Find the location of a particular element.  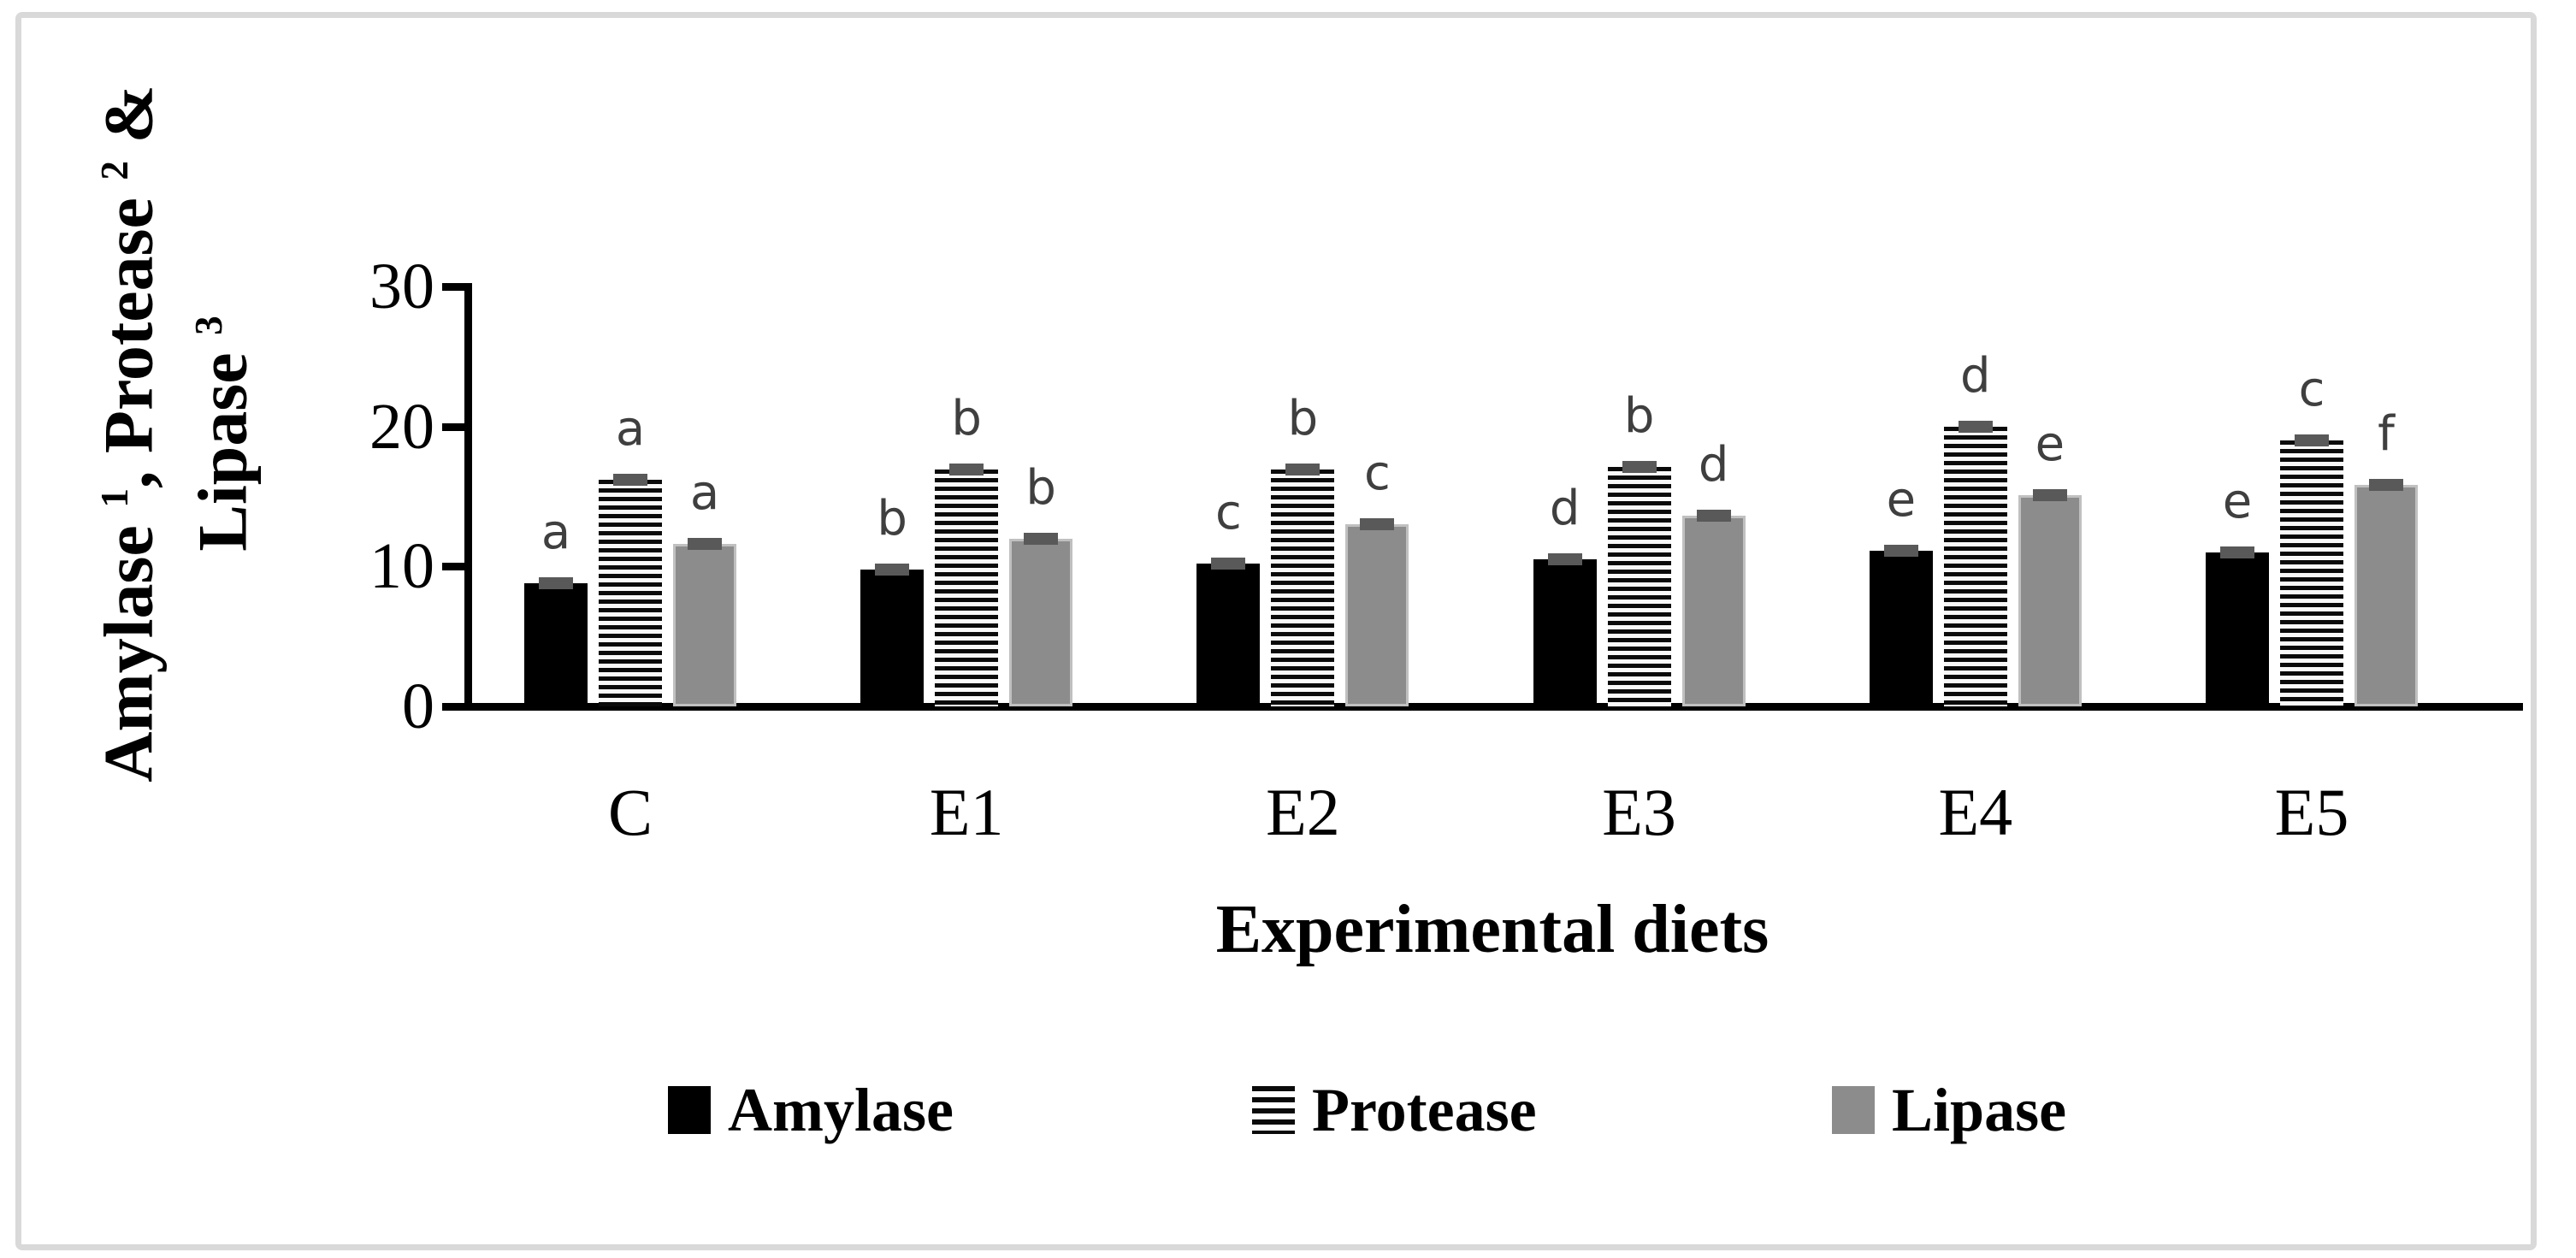

bar-protease-C is located at coordinates (630, 593).